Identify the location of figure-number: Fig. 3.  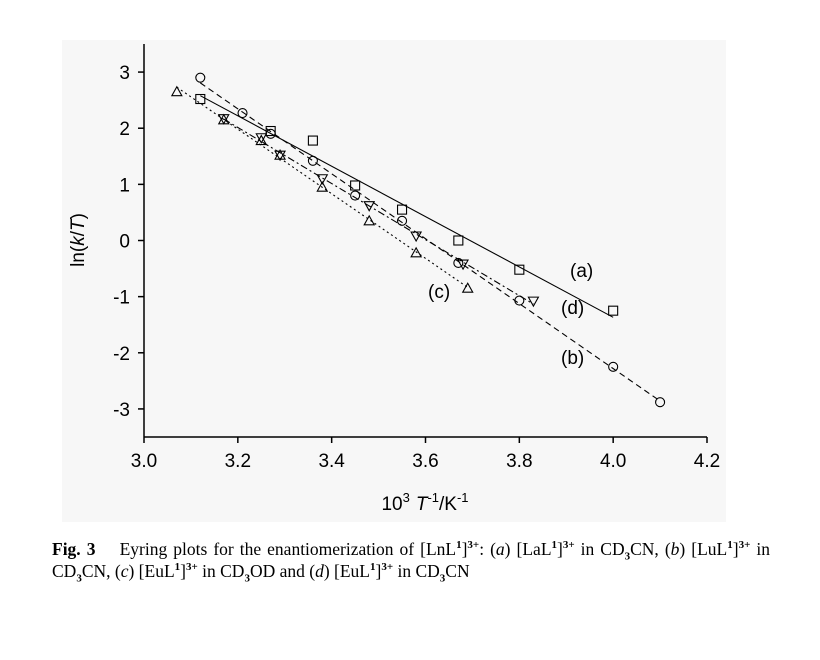
(74, 549).